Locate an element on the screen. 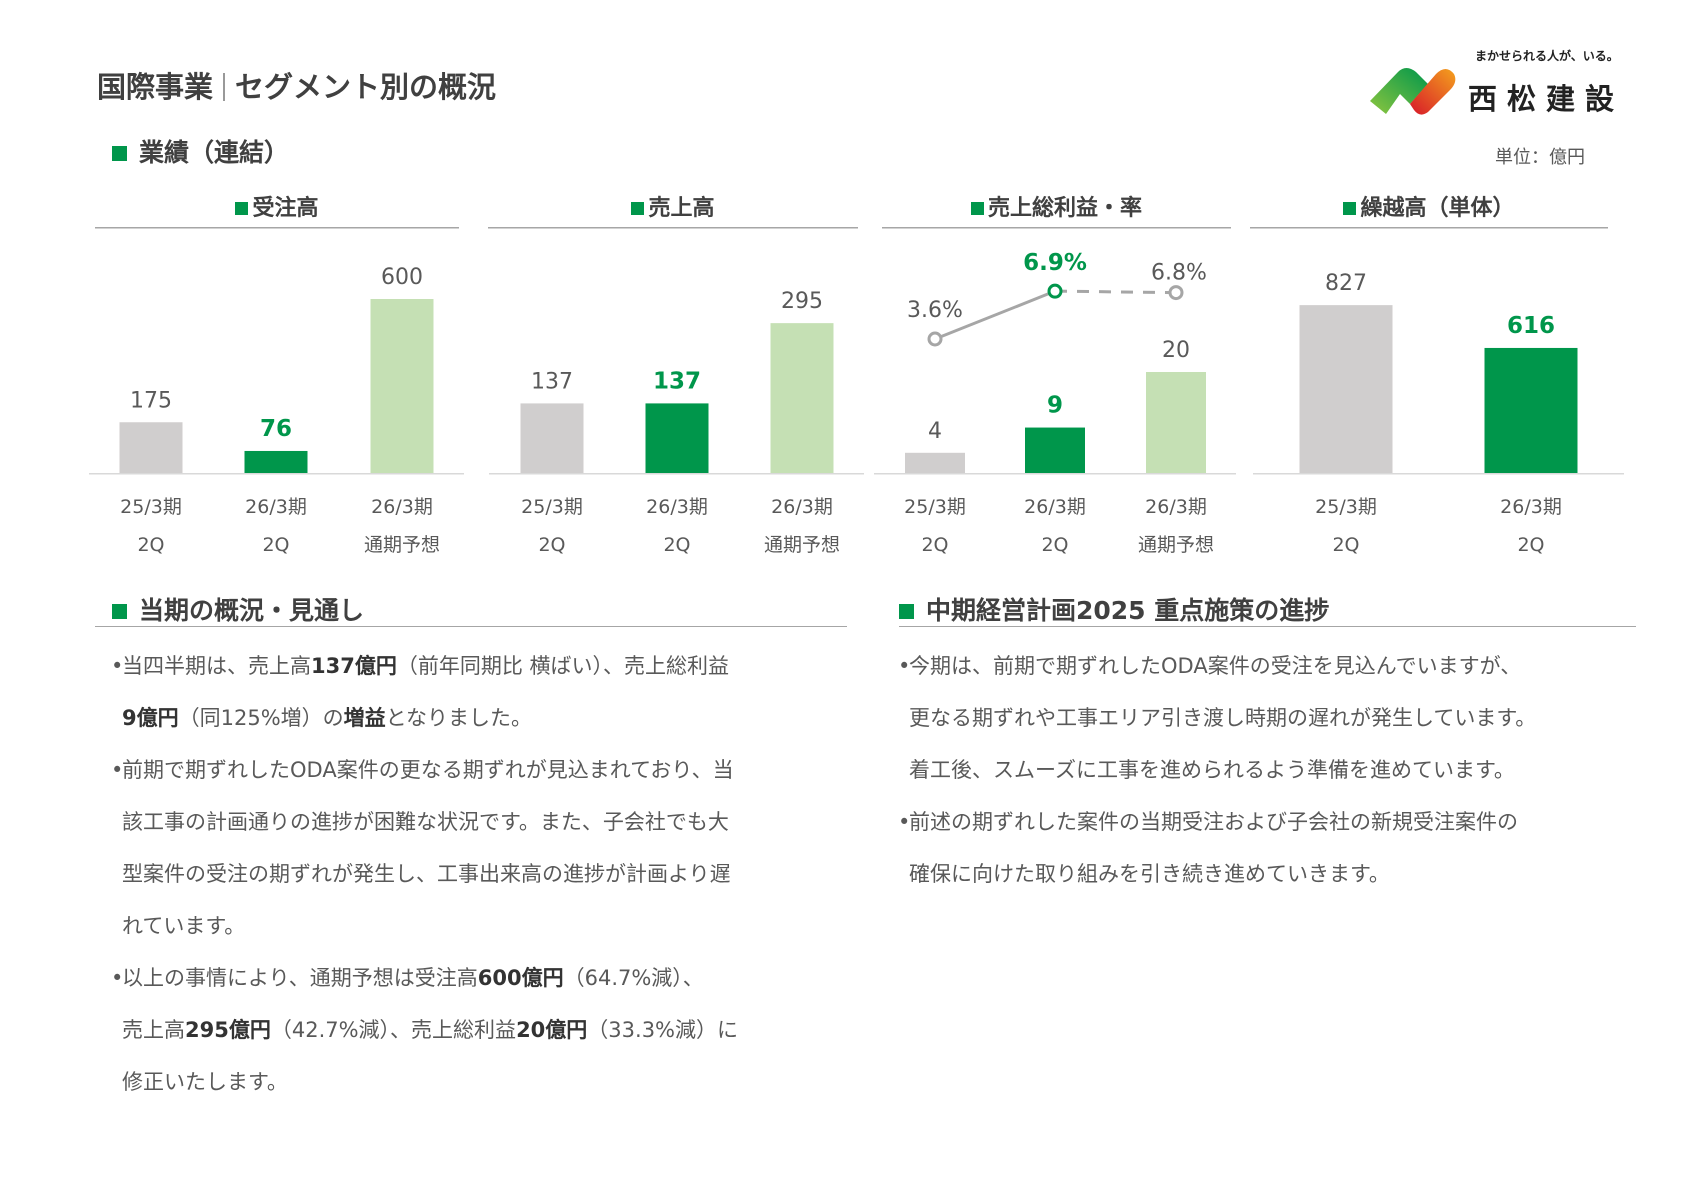 This screenshot has height=1190, width=1684. unit-label: 単位：億円 is located at coordinates (1540, 157).